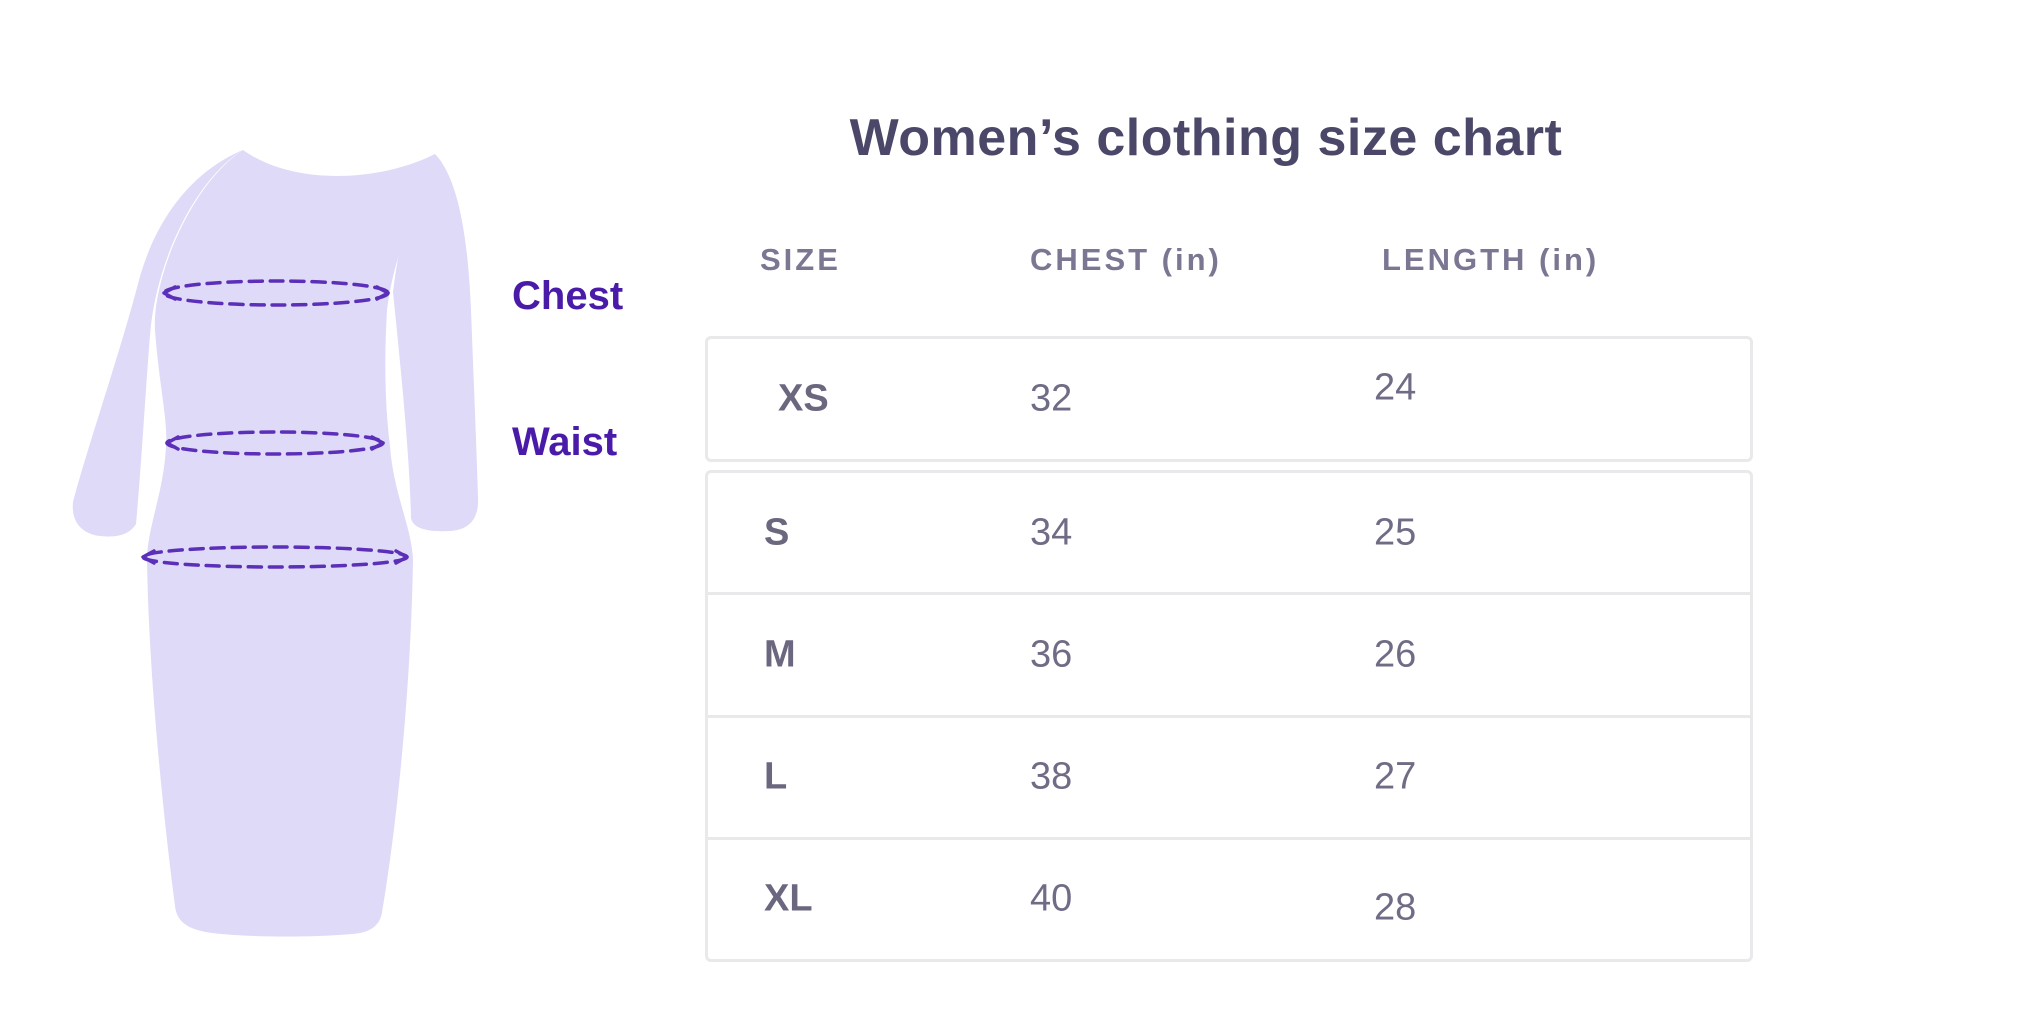  Describe the element at coordinates (169, 293) in the screenshot. I see `chest-arrow-left-icon` at that location.